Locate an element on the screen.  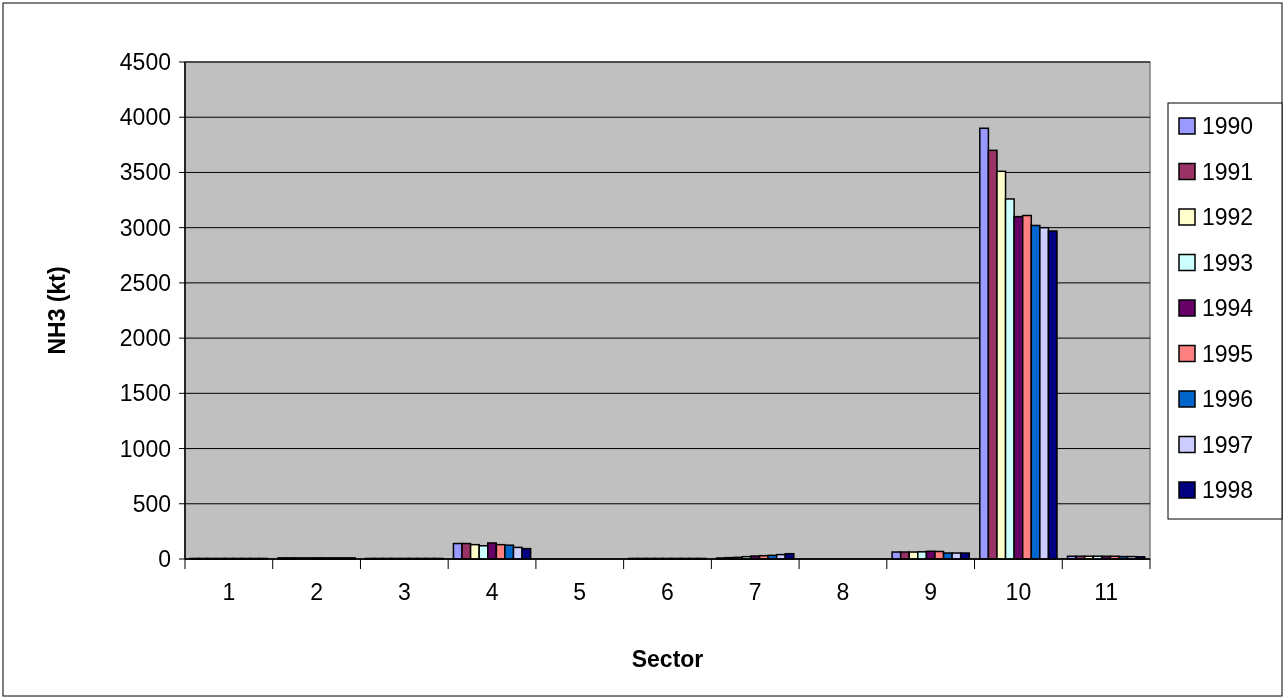
x-tick-label: 4 is located at coordinates (492, 592).